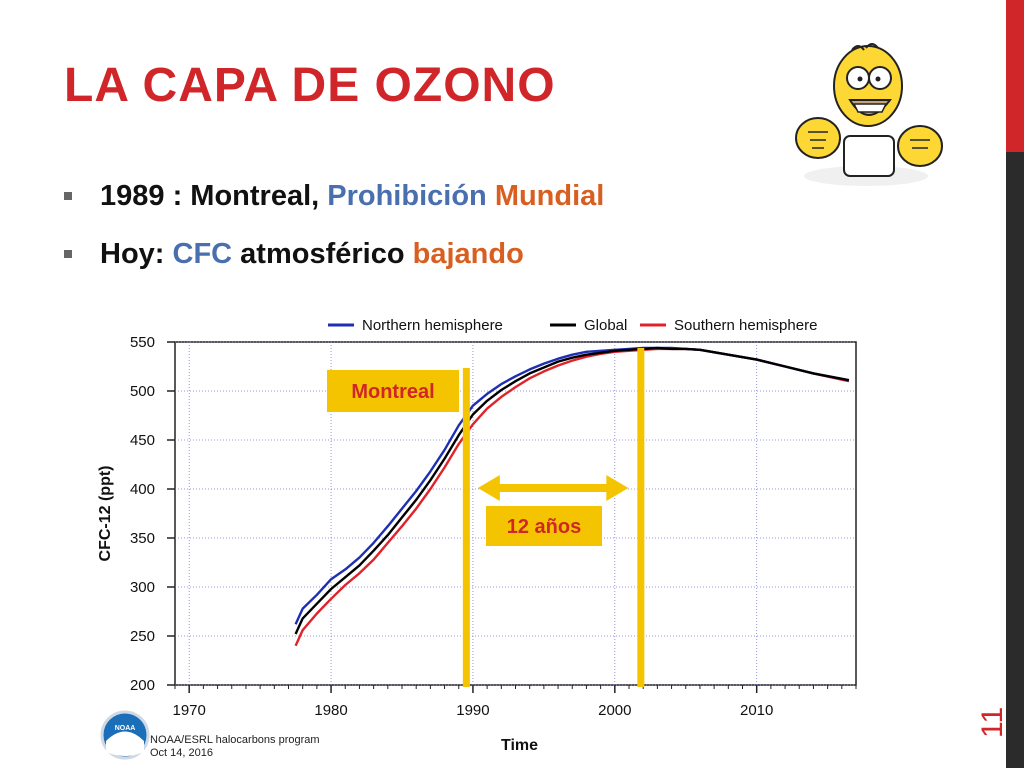 Image resolution: width=1024 pixels, height=768 pixels. I want to click on credit-line-1: NOAA/ESRL halocarbons program, so click(235, 740).